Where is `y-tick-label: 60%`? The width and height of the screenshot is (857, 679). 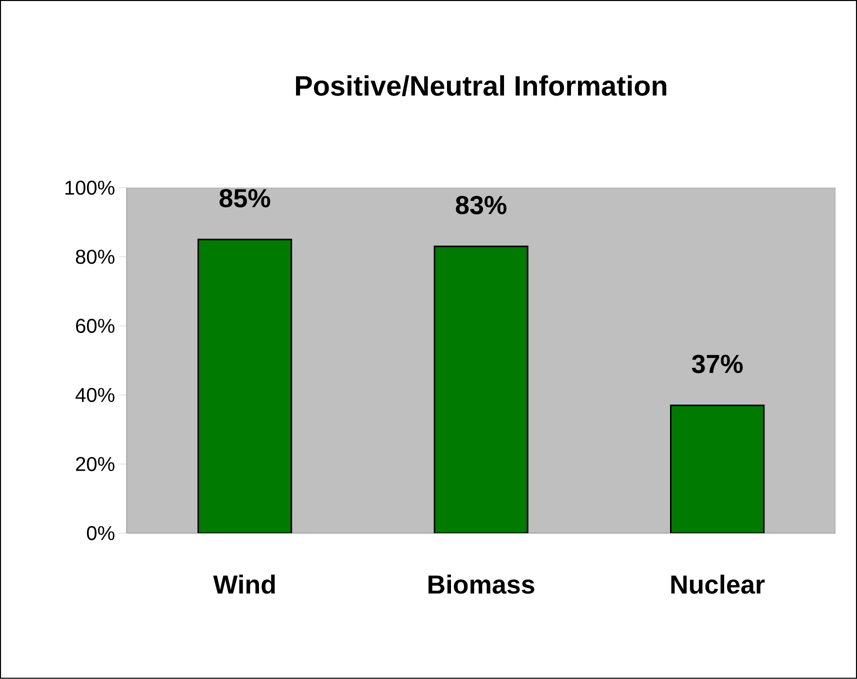 y-tick-label: 60% is located at coordinates (95, 326).